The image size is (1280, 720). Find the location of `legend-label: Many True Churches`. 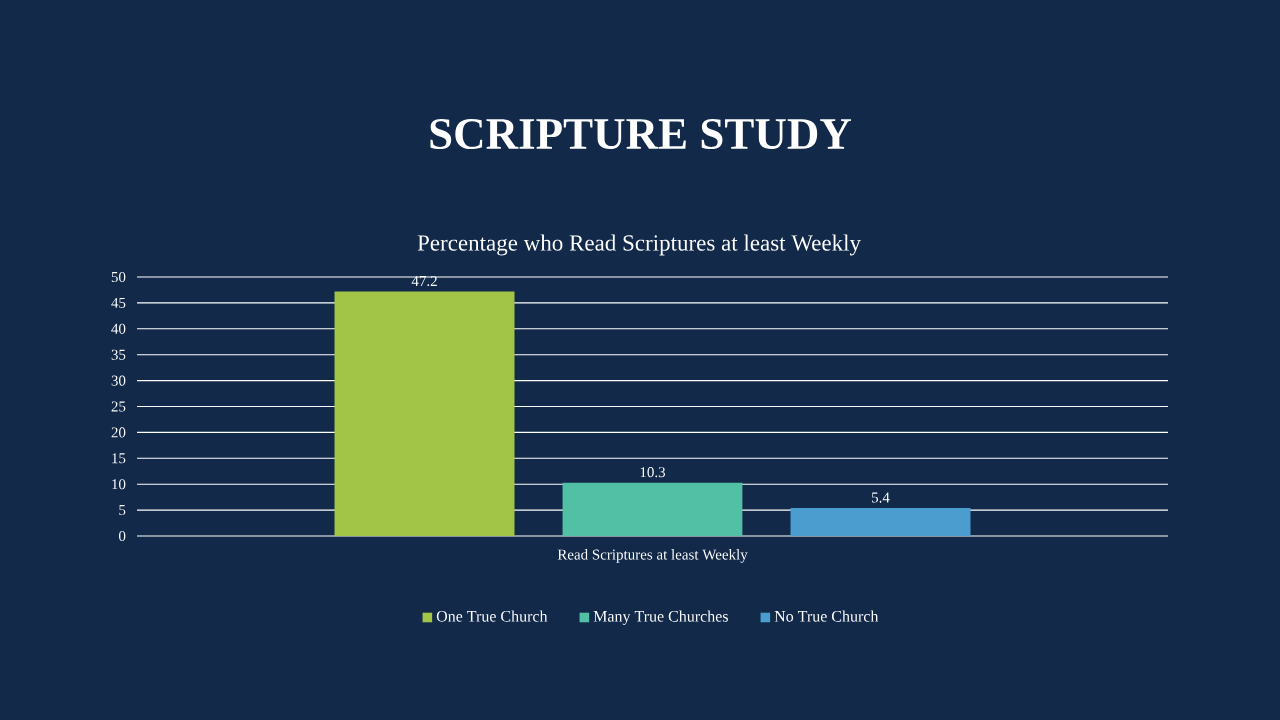

legend-label: Many True Churches is located at coordinates (660, 617).